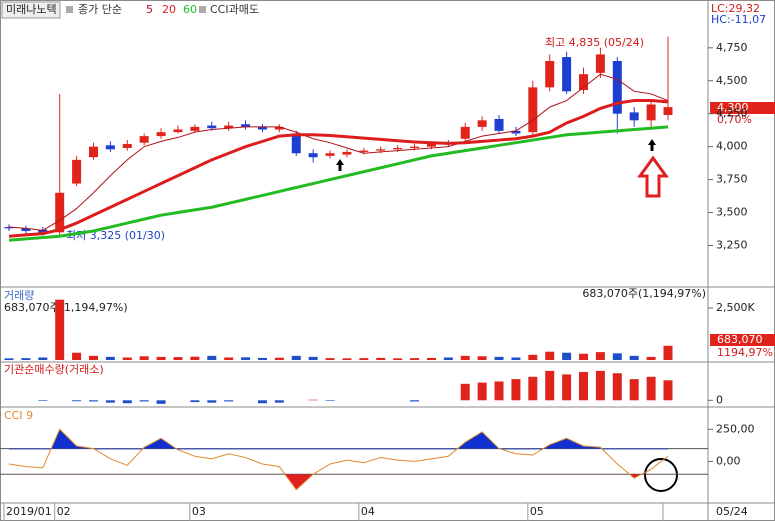  I want to click on legend-entry: 20, so click(169, 9).